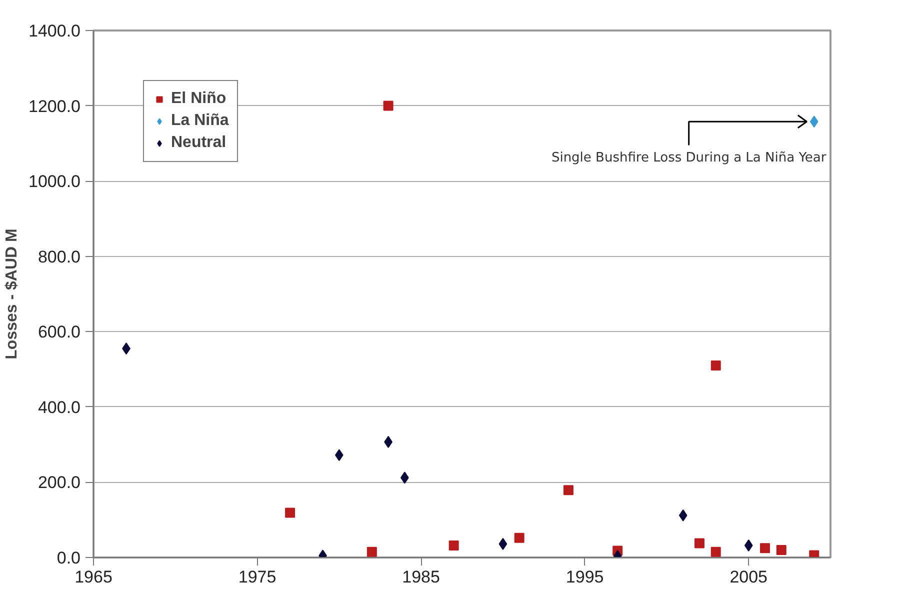 Image resolution: width=900 pixels, height=593 pixels. I want to click on y-tick-label: 600.0, so click(59, 332).